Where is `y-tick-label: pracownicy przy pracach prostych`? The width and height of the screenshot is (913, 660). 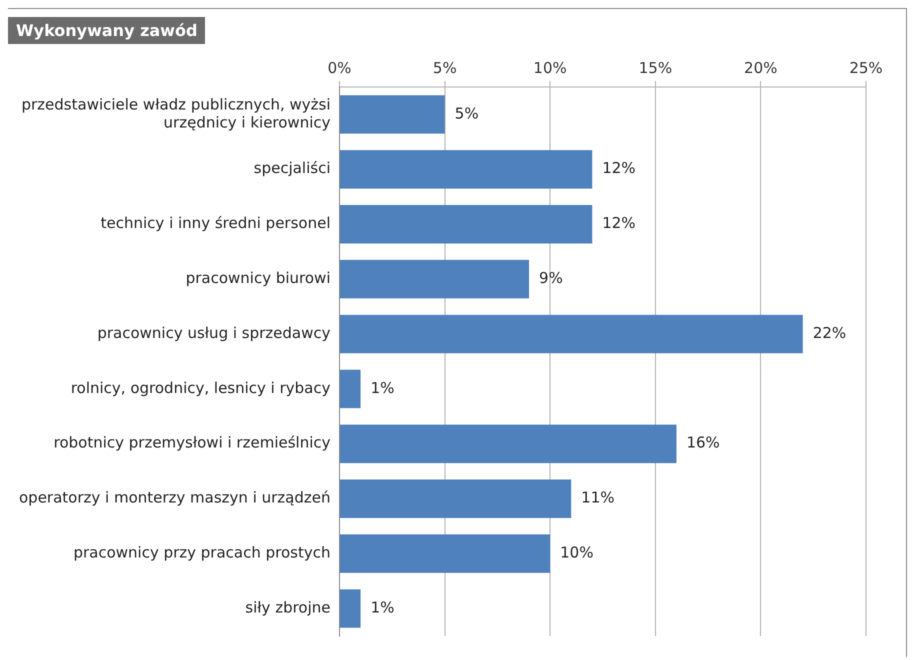
y-tick-label: pracownicy przy pracach prostych is located at coordinates (202, 553).